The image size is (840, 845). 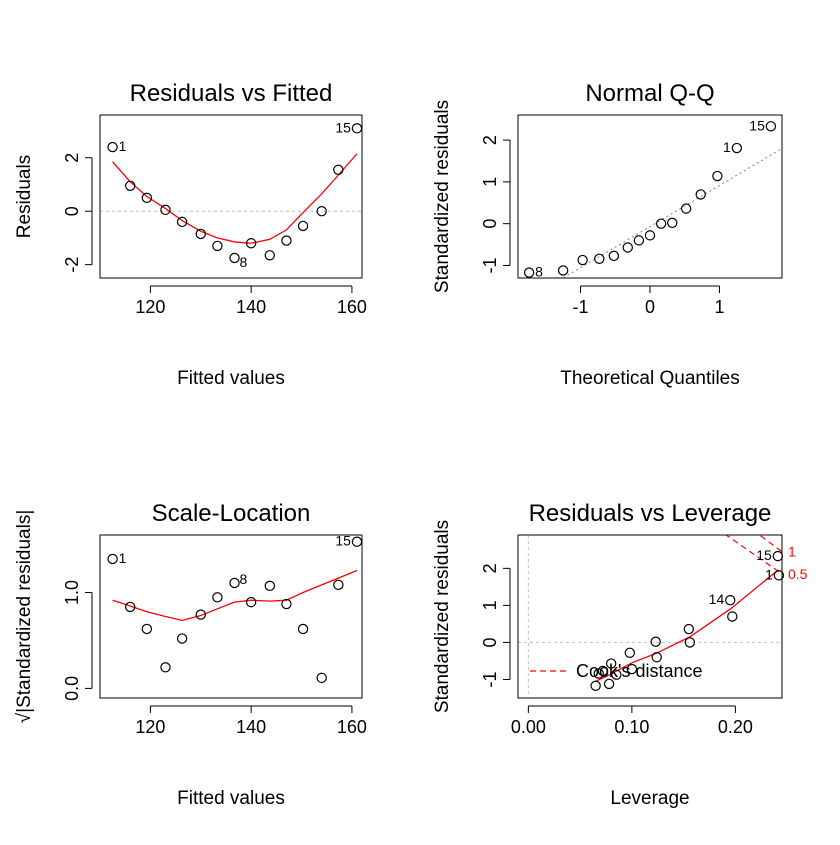 I want to click on point-label: 14, so click(x=717, y=599).